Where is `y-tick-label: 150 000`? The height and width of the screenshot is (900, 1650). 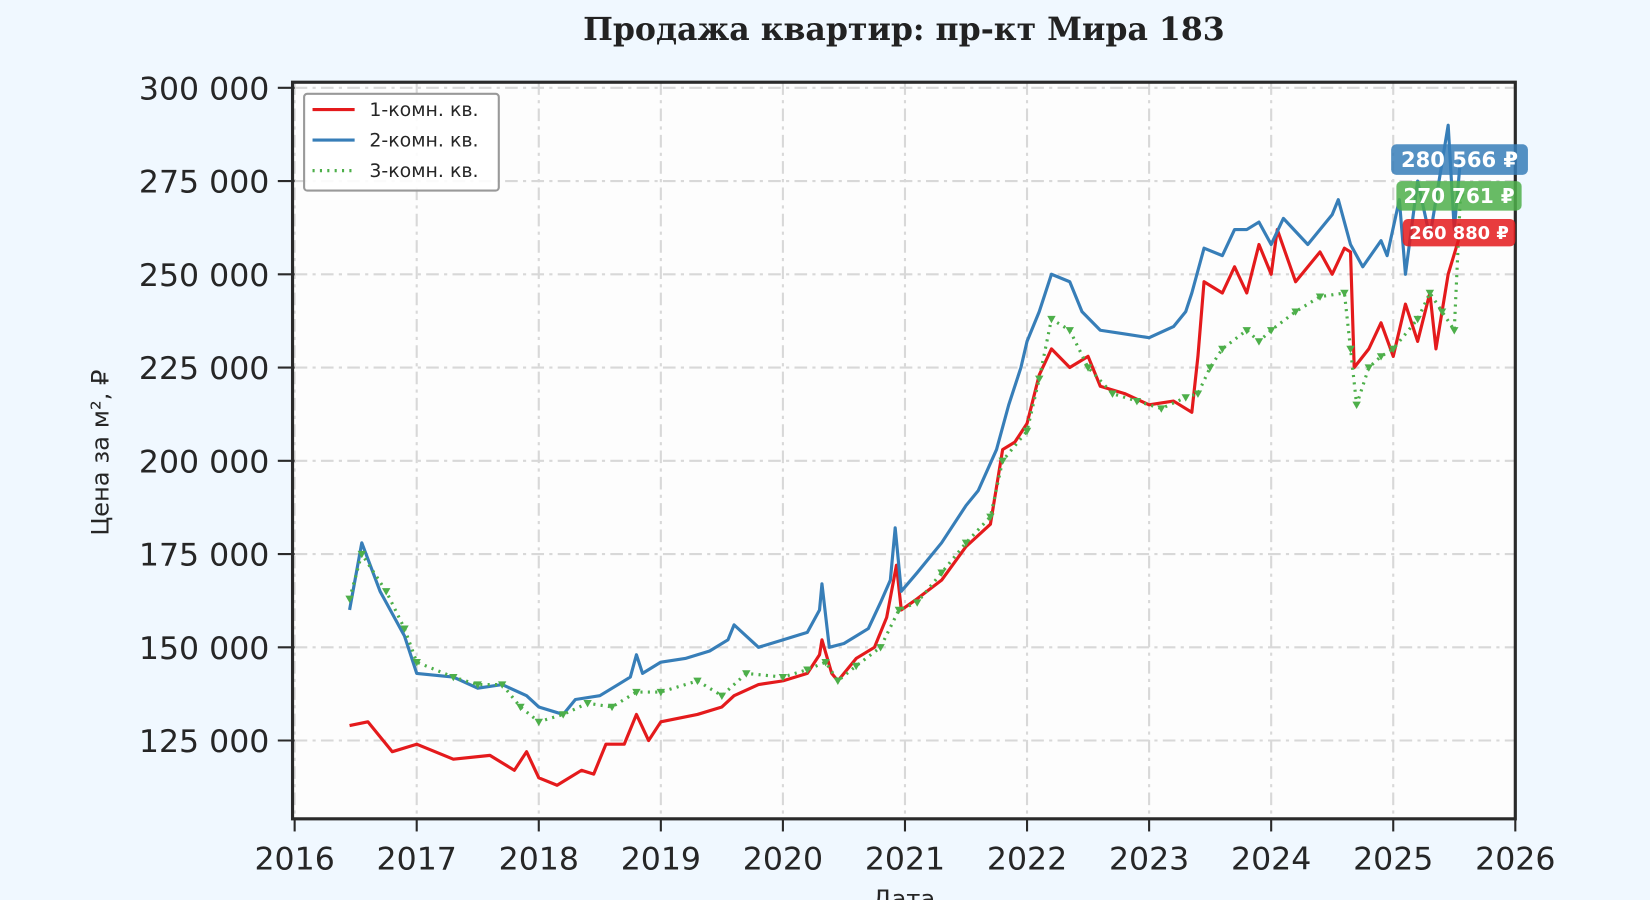 y-tick-label: 150 000 is located at coordinates (204, 649).